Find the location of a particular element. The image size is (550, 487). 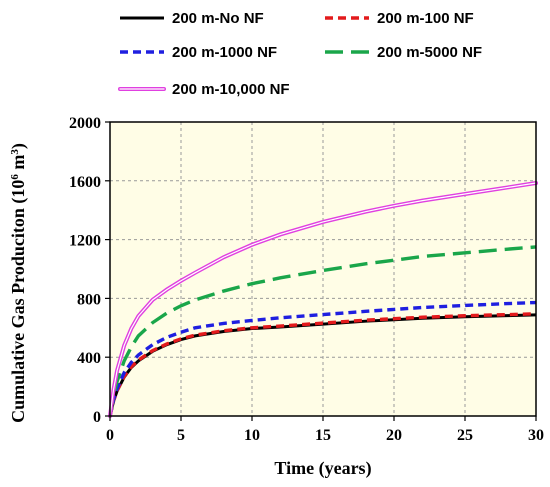

legend-item: 200 m-1000 NF is located at coordinates (198, 52).